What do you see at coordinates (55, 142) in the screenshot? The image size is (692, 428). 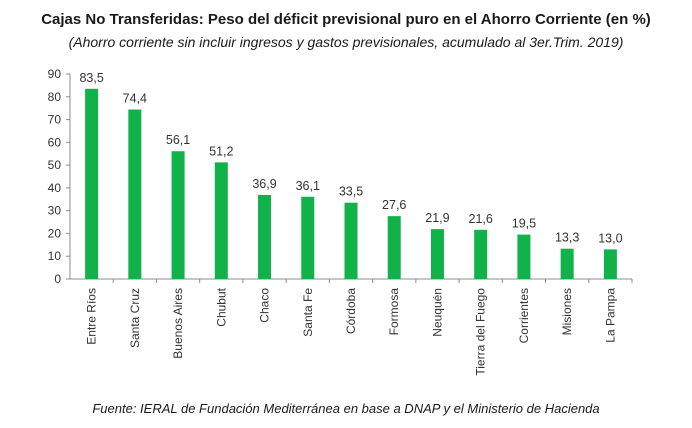 I see `y-tick-label: 60` at bounding box center [55, 142].